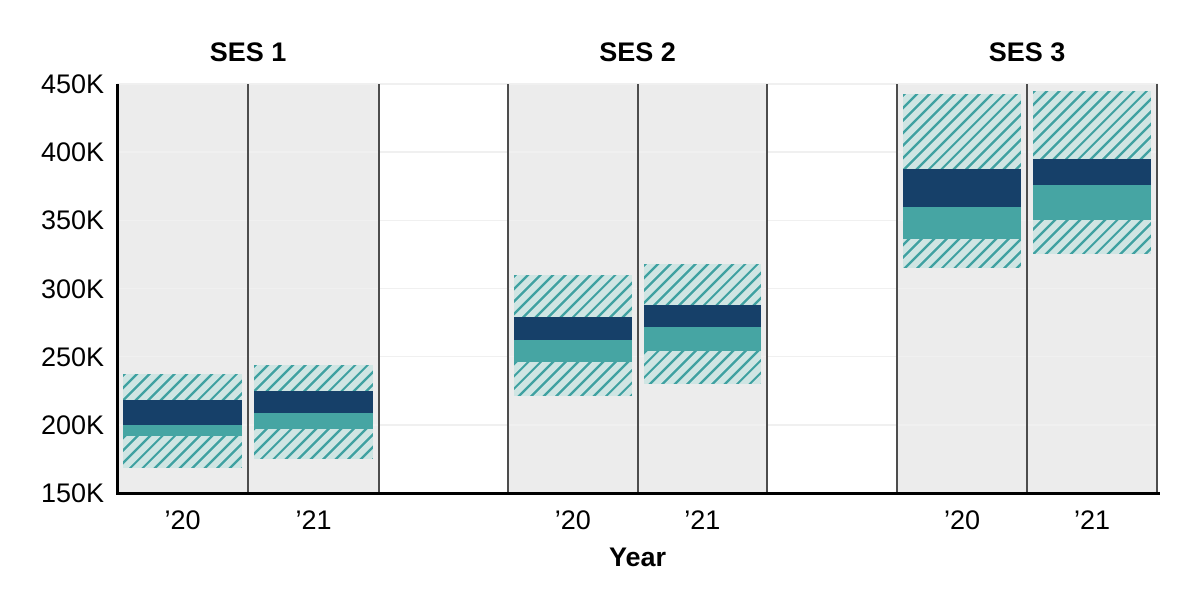  What do you see at coordinates (637, 557) in the screenshot?
I see `x-axis-title: Year` at bounding box center [637, 557].